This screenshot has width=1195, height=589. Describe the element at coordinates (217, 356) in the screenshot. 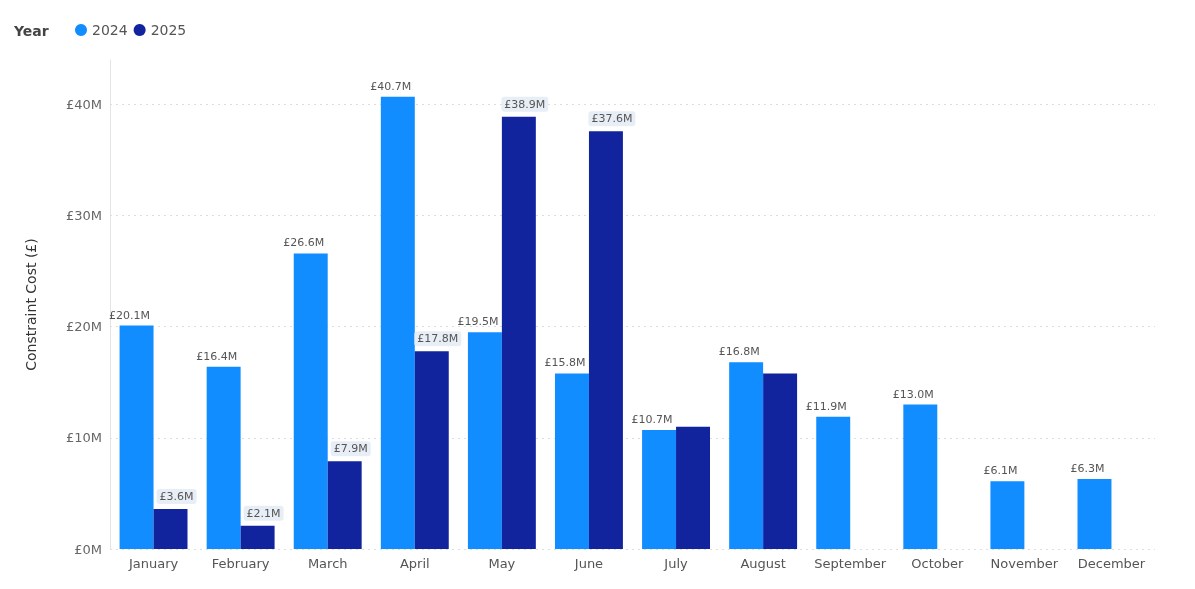

I see `data-label: £16.4M` at that location.